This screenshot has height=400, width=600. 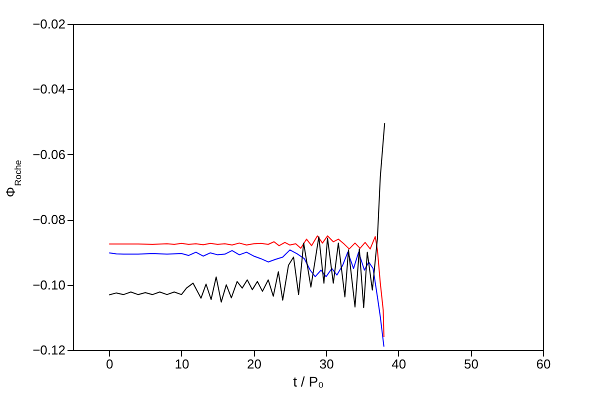 I want to click on y-tick-label: −0.12, so click(x=49, y=350).